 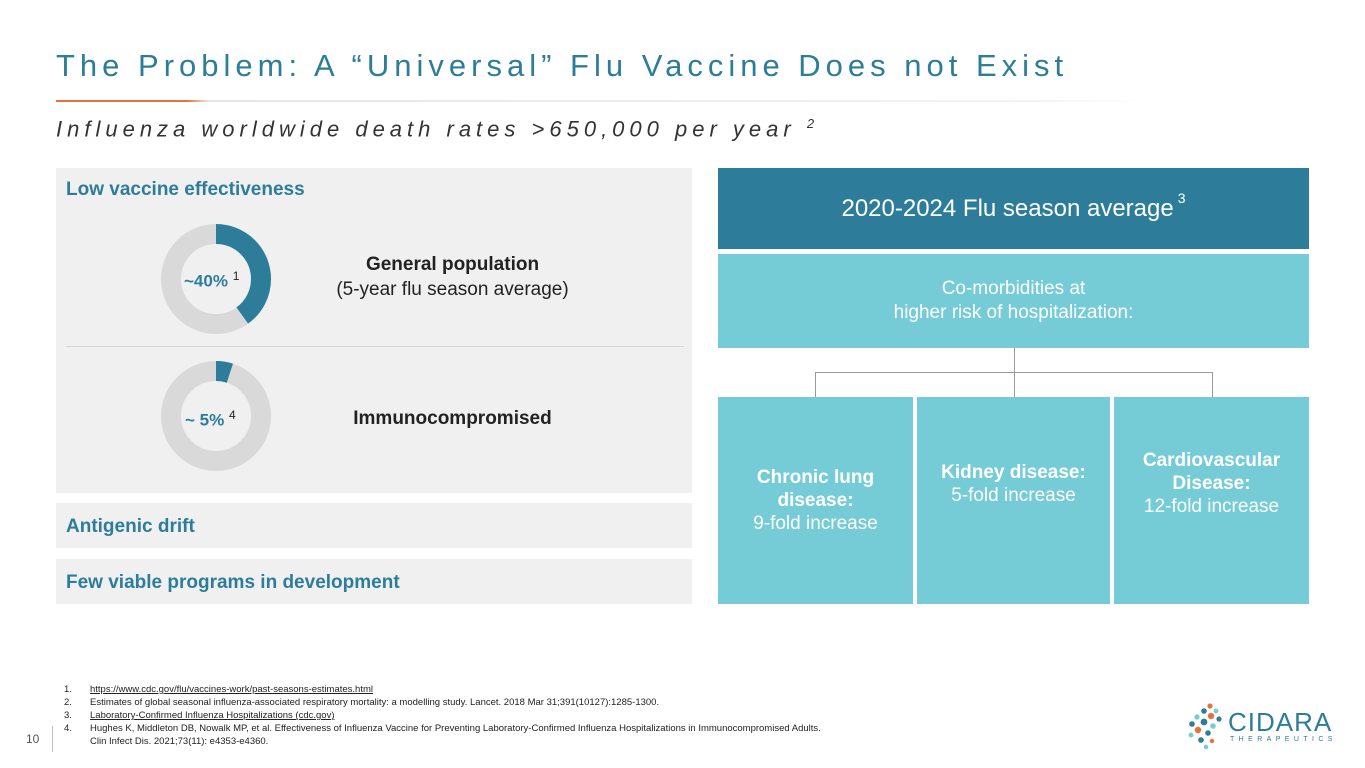 I want to click on category-name-line2: disease:, so click(x=815, y=500).